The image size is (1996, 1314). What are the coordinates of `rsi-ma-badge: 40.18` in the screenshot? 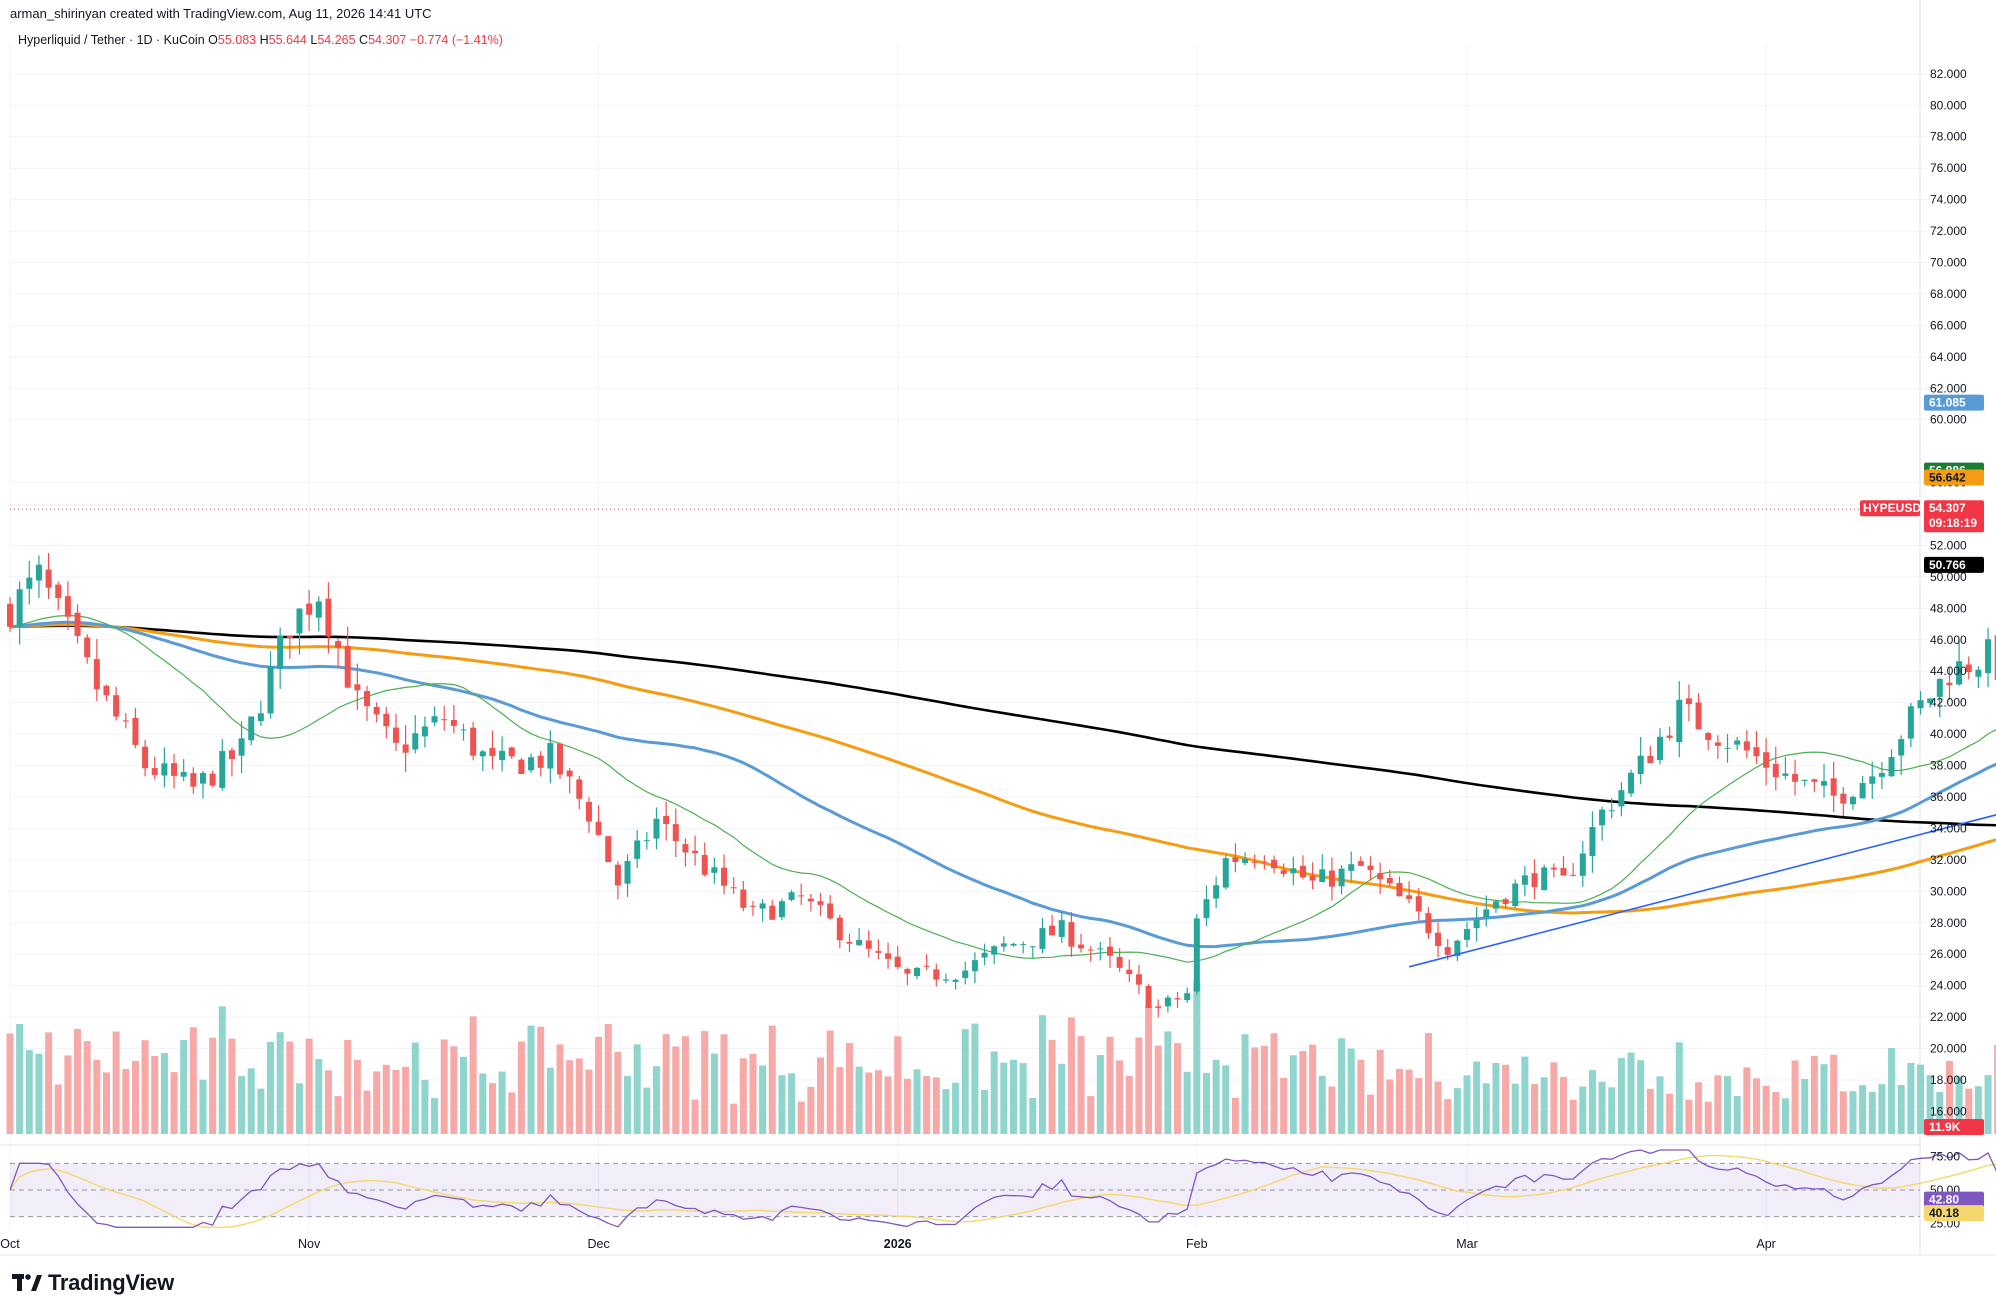 It's located at (1944, 1213).